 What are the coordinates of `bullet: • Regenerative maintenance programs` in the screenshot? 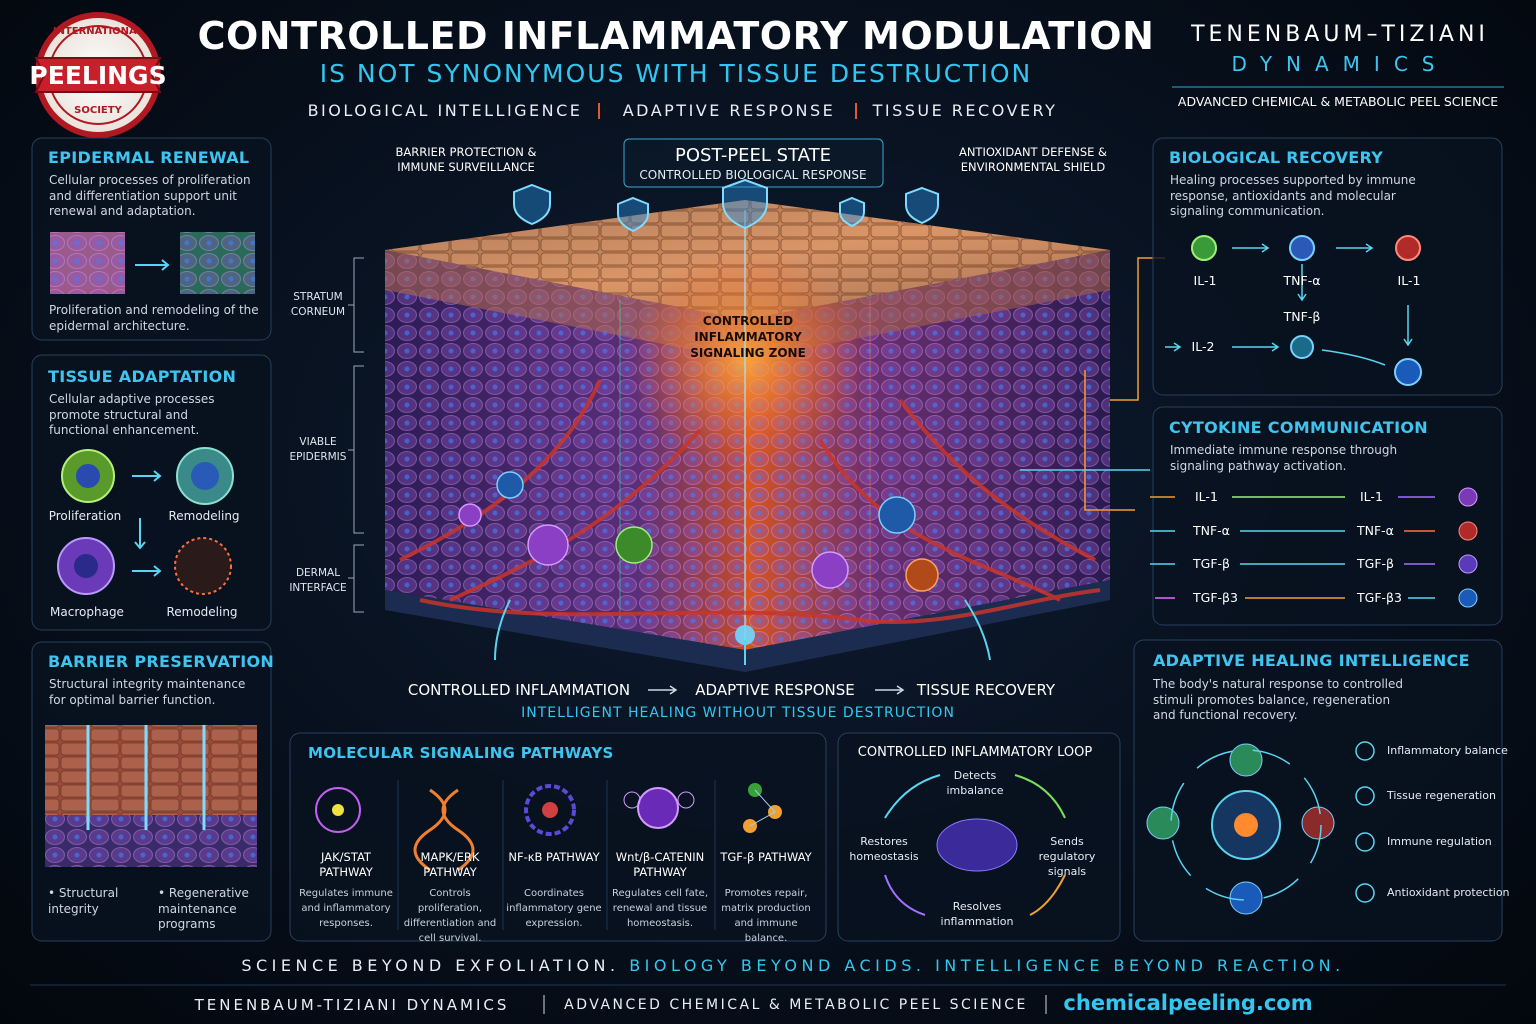 It's located at (203, 908).